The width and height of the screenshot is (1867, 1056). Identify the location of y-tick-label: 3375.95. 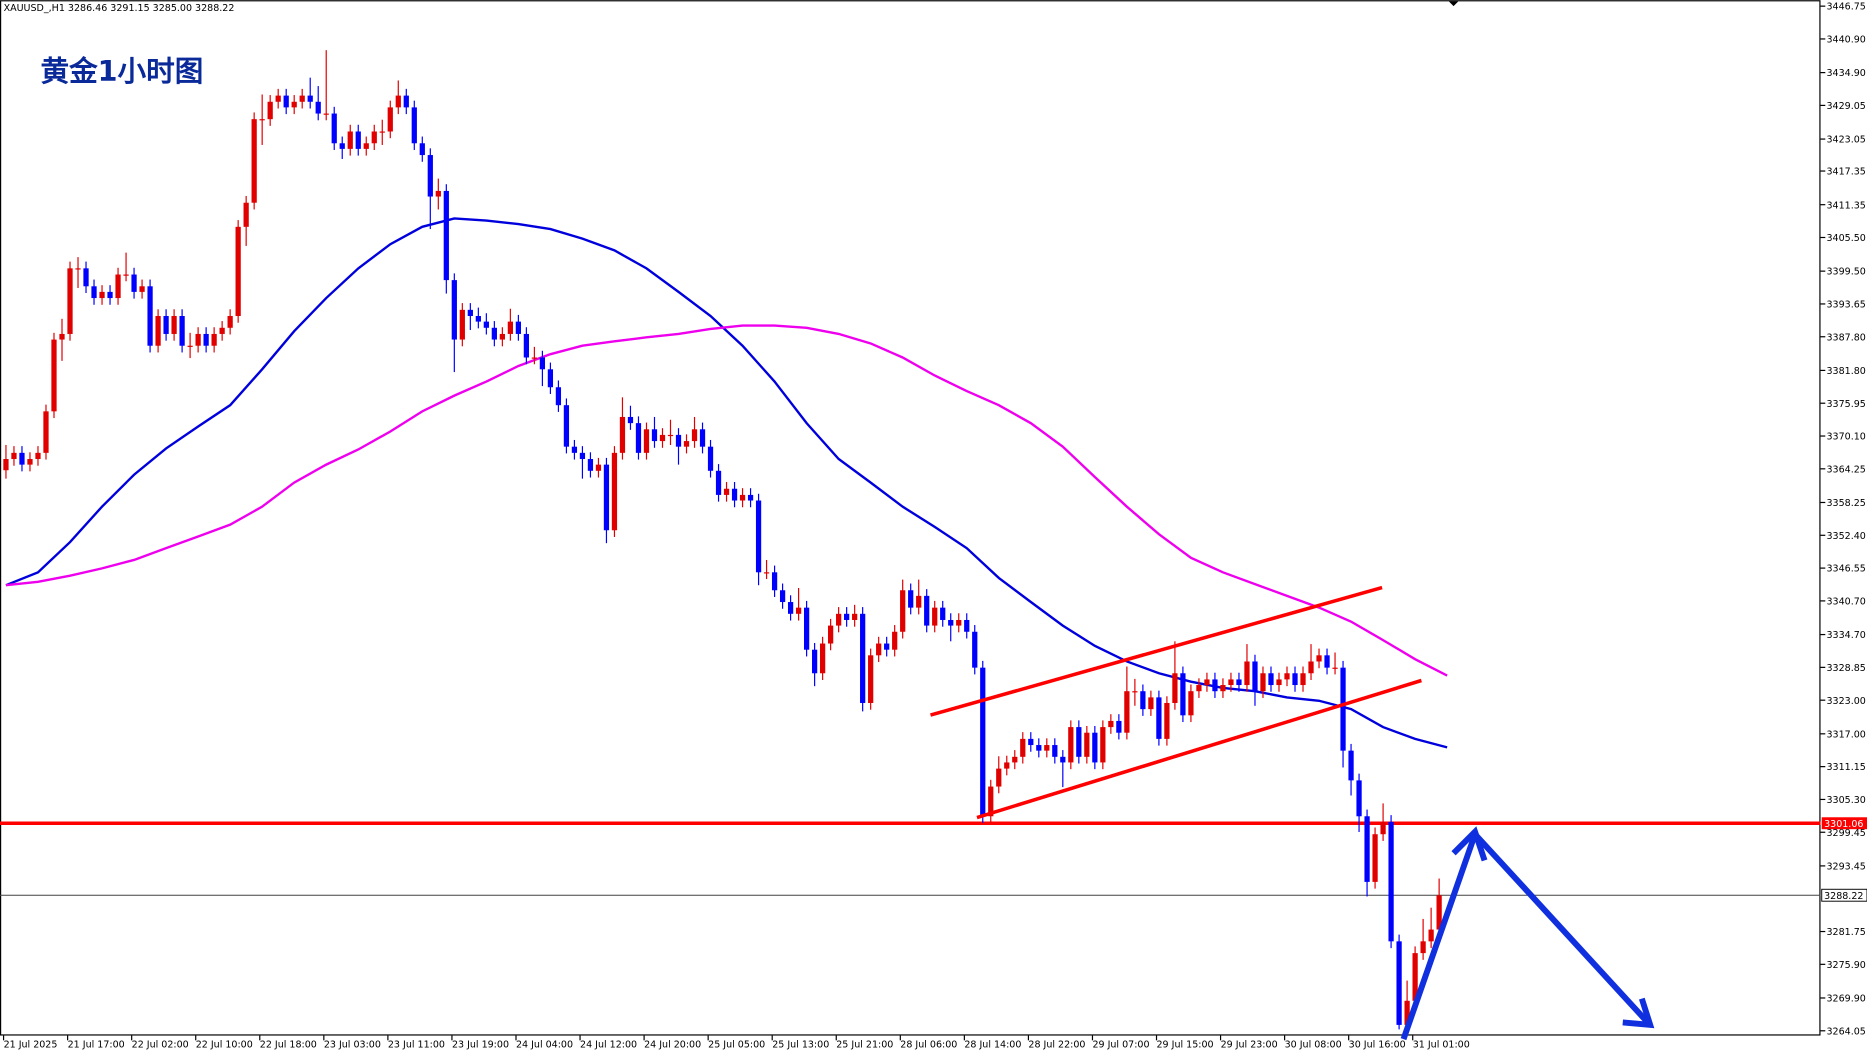
(1845, 404).